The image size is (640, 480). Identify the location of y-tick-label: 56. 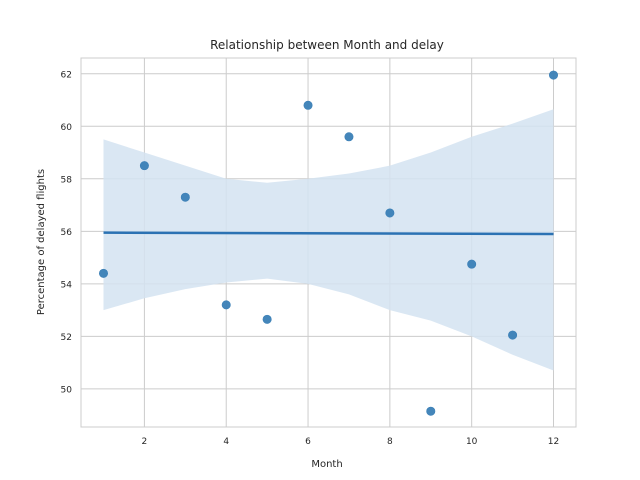
(67, 233).